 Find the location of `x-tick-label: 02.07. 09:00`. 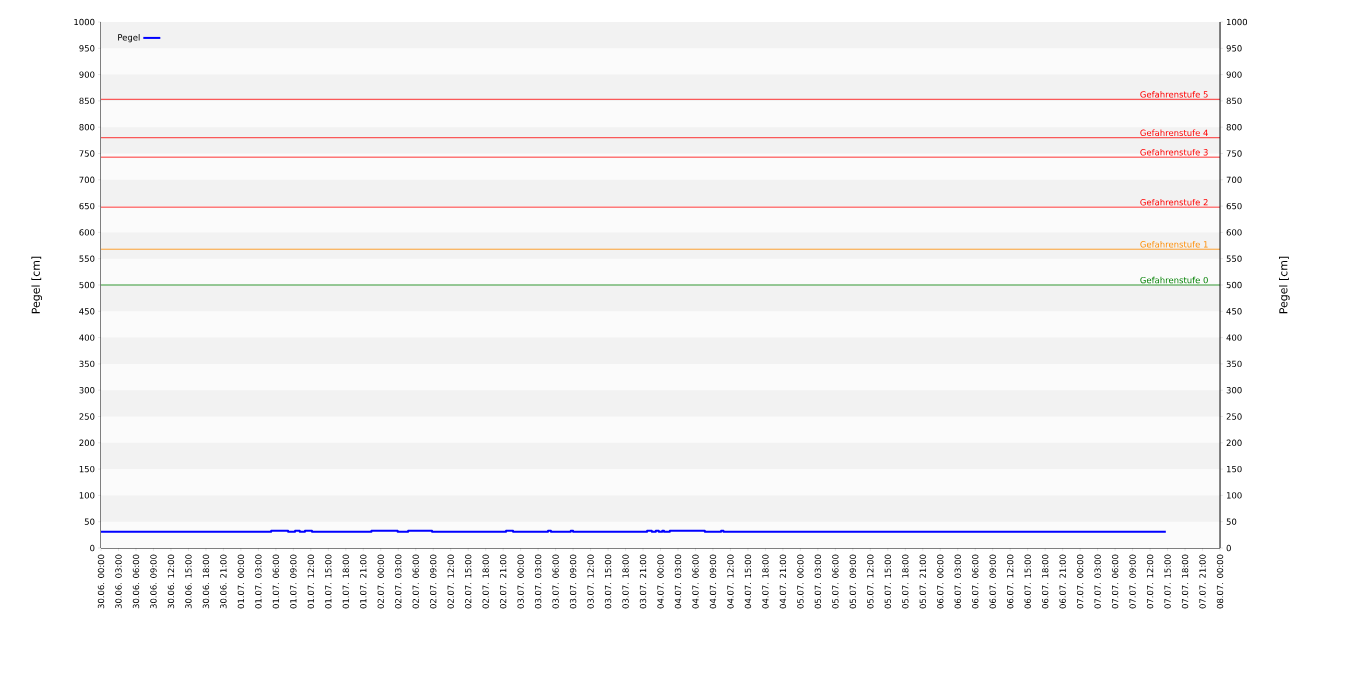

x-tick-label: 02.07. 09:00 is located at coordinates (433, 581).